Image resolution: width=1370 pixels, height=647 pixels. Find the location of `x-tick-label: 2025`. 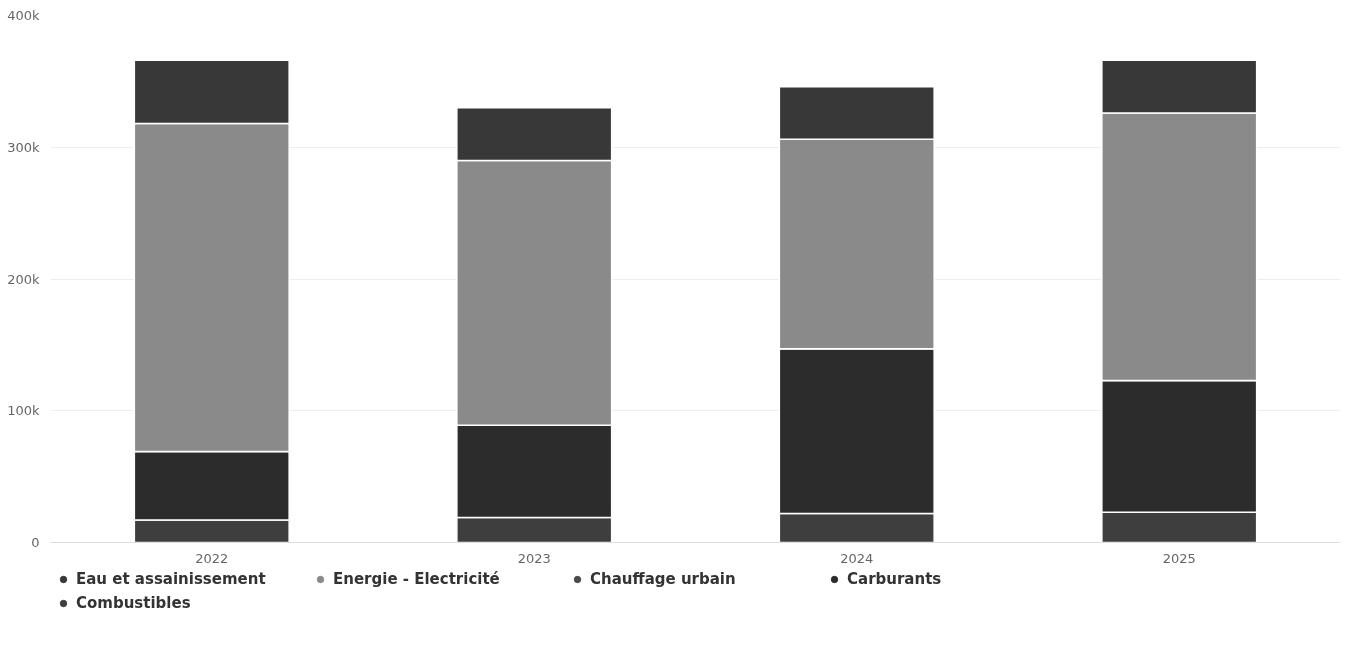

x-tick-label: 2025 is located at coordinates (1179, 558).